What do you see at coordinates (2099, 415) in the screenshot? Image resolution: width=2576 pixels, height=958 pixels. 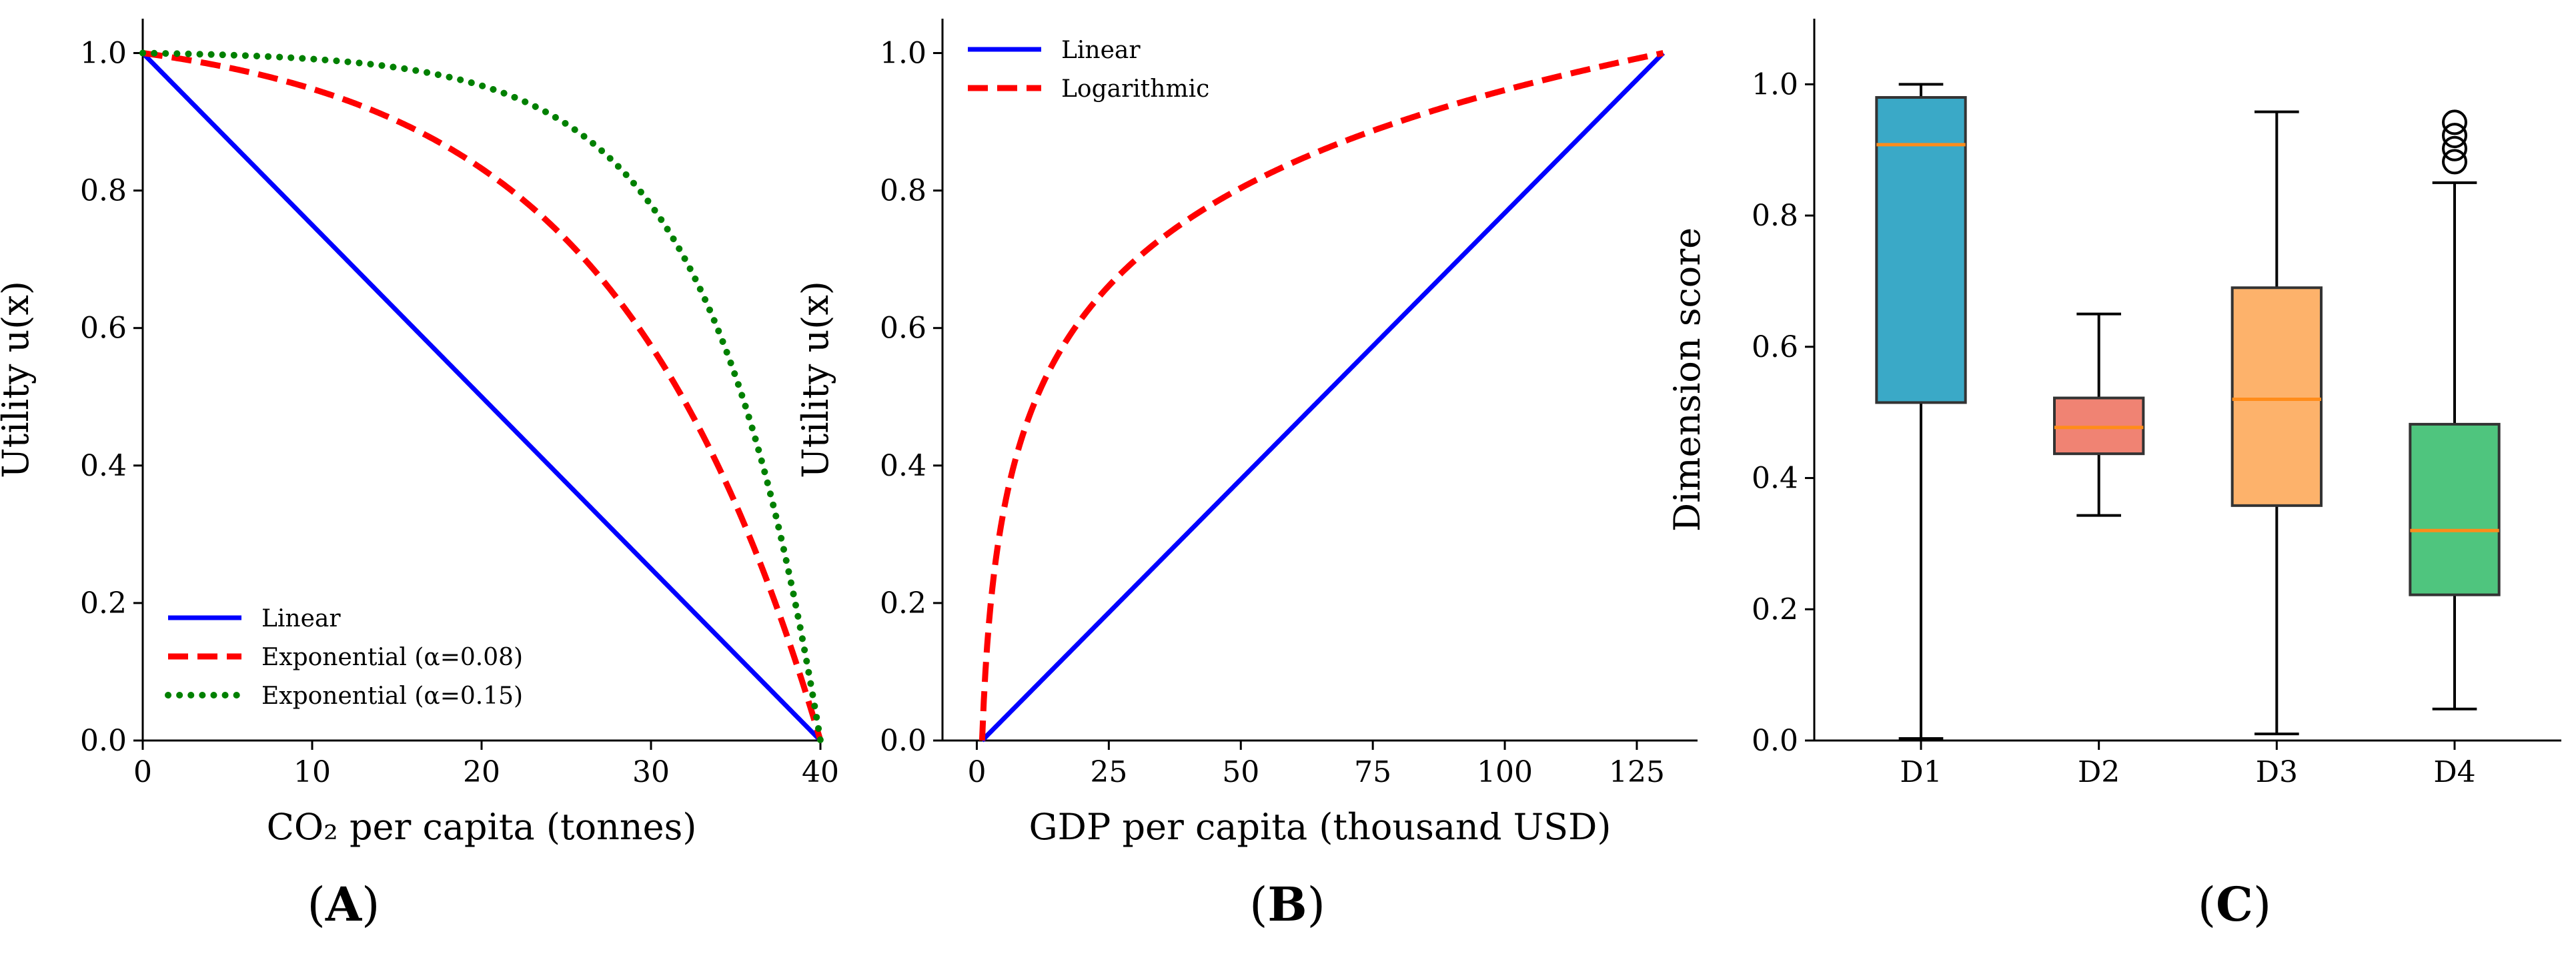 I see `box-D2` at bounding box center [2099, 415].